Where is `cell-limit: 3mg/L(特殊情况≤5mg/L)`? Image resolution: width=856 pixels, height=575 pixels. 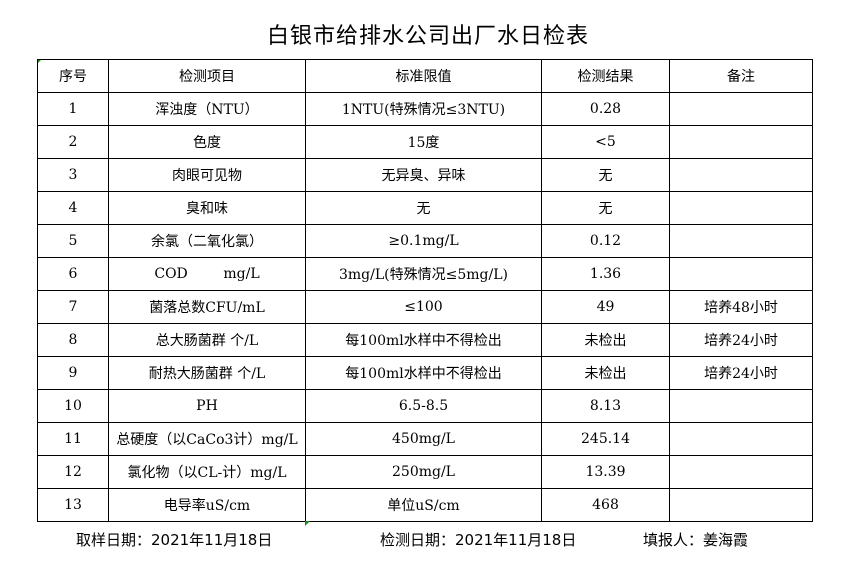 cell-limit: 3mg/L(特殊情况≤5mg/L) is located at coordinates (423, 274).